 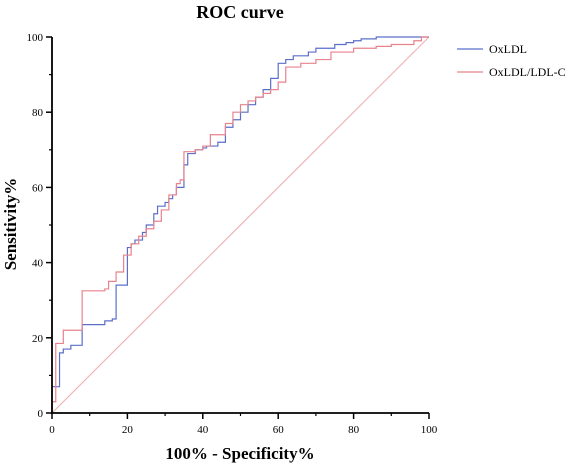 What do you see at coordinates (239, 12) in the screenshot?
I see `chart-title: ROC curve` at bounding box center [239, 12].